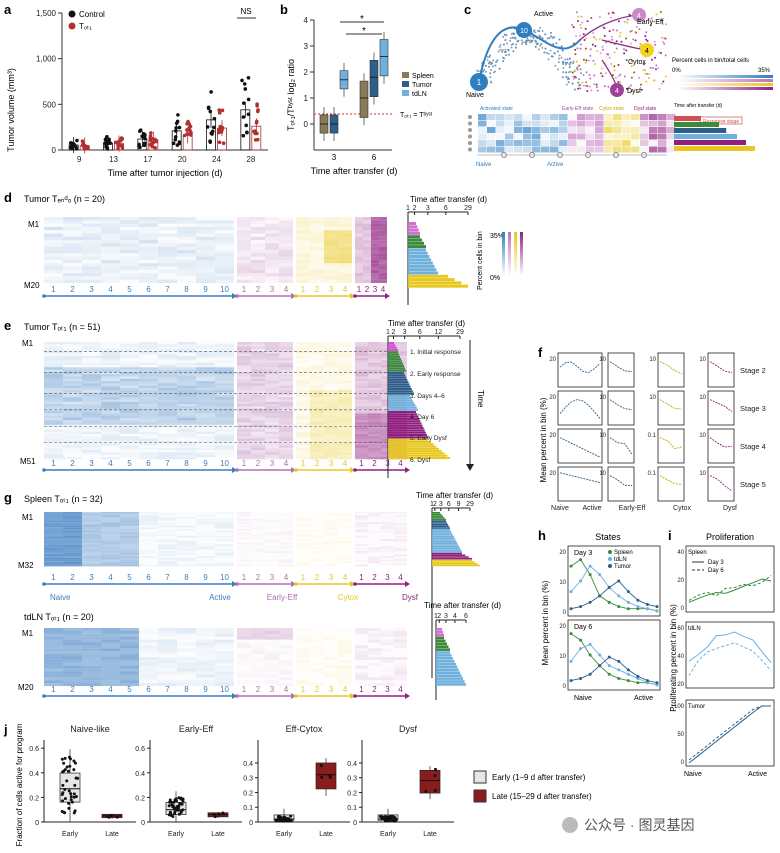 The image size is (780, 853). What do you see at coordinates (291, 95) in the screenshot?
I see `panel-b-ylabel: Tₒₜ₁/Tᵇʸˢᵗ log₂ ratio` at bounding box center [291, 95].